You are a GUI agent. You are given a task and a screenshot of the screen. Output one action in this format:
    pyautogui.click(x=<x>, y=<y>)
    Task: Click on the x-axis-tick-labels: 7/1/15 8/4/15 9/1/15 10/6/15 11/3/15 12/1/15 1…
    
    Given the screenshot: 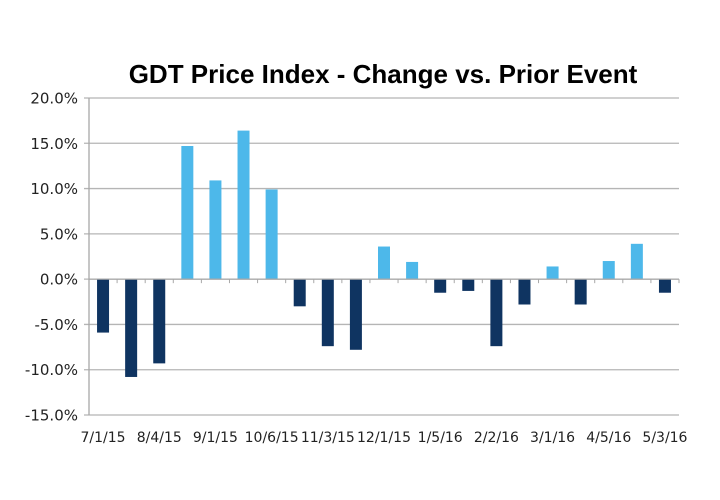 What is the action you would take?
    pyautogui.click(x=384, y=438)
    